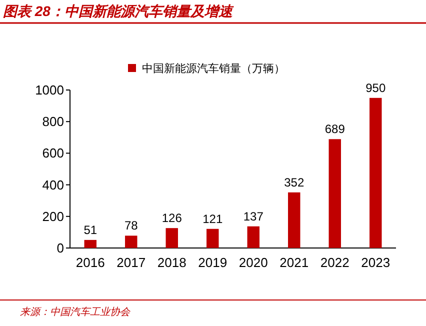 This screenshot has width=426, height=326. What do you see at coordinates (212, 219) in the screenshot?
I see `data-label: 121` at bounding box center [212, 219].